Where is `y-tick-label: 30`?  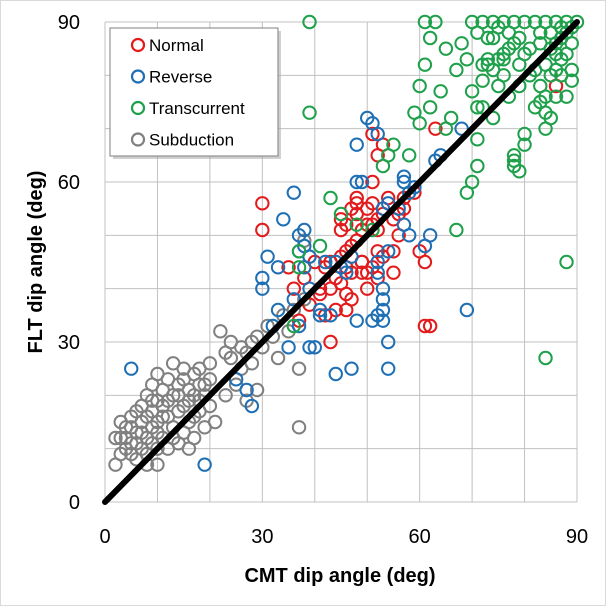 y-tick-label: 30 is located at coordinates (69, 343).